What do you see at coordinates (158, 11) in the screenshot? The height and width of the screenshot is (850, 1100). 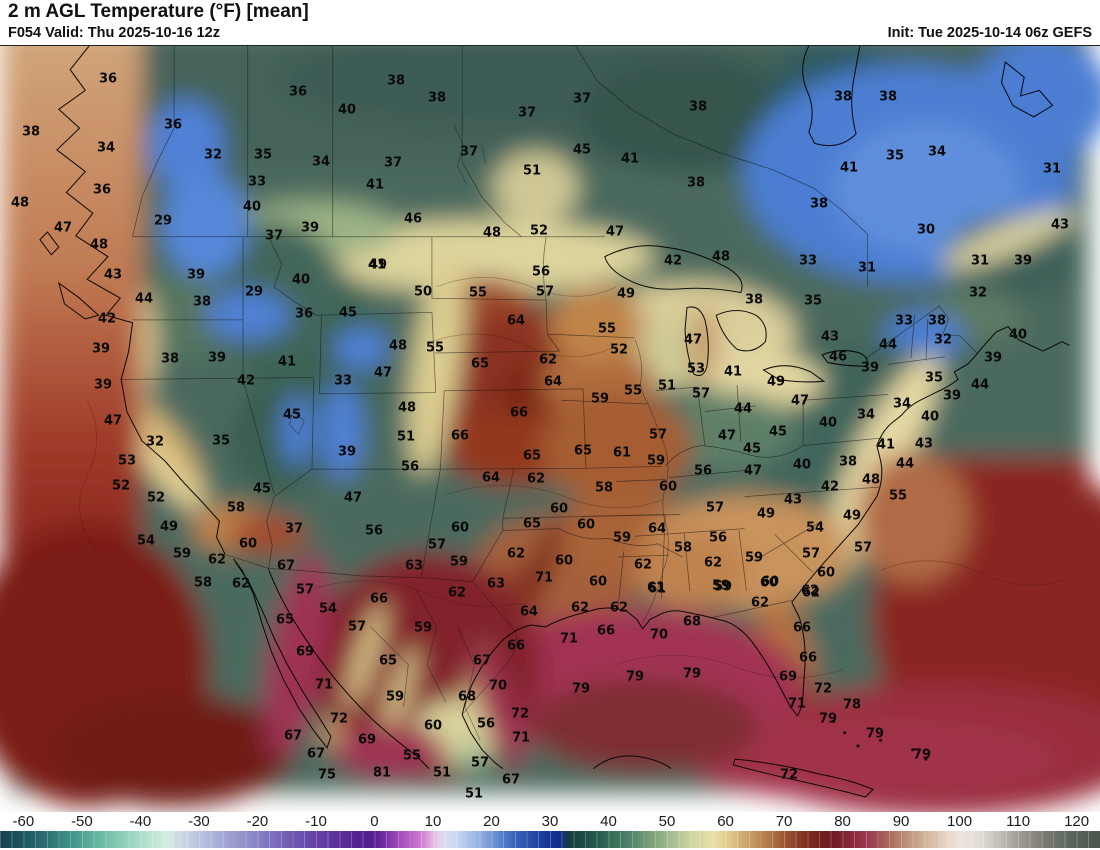 I see `page-title: 2 m AGL Temperature (°F) [mean]` at bounding box center [158, 11].